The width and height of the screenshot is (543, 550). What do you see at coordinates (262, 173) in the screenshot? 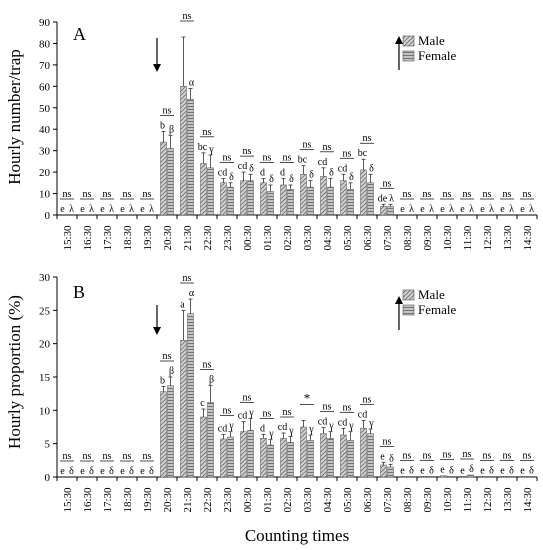
I see `male-significance-letter: d` at bounding box center [262, 173].